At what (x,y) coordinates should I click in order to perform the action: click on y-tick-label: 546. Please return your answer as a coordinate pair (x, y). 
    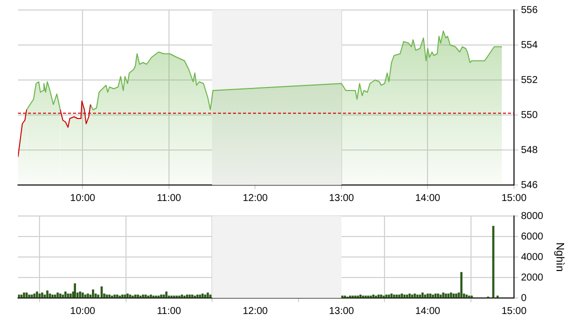
    Looking at the image, I should click on (529, 185).